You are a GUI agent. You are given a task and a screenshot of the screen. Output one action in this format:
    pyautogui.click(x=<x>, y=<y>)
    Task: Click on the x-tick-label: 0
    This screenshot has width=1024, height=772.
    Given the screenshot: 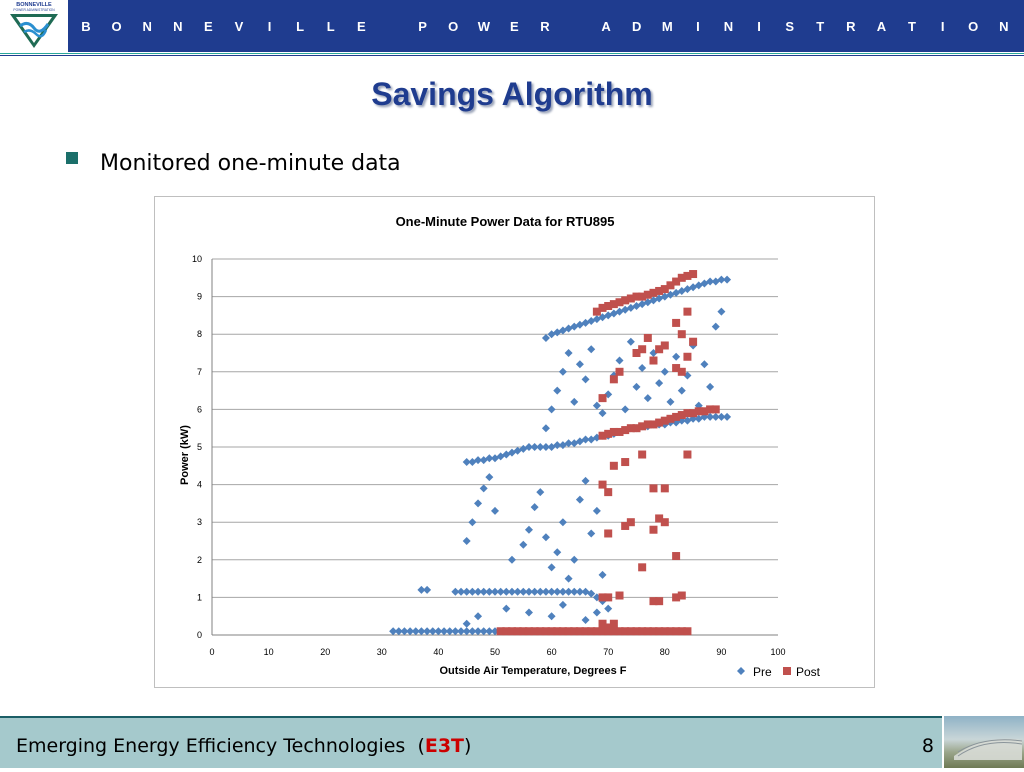 What is the action you would take?
    pyautogui.click(x=211, y=652)
    